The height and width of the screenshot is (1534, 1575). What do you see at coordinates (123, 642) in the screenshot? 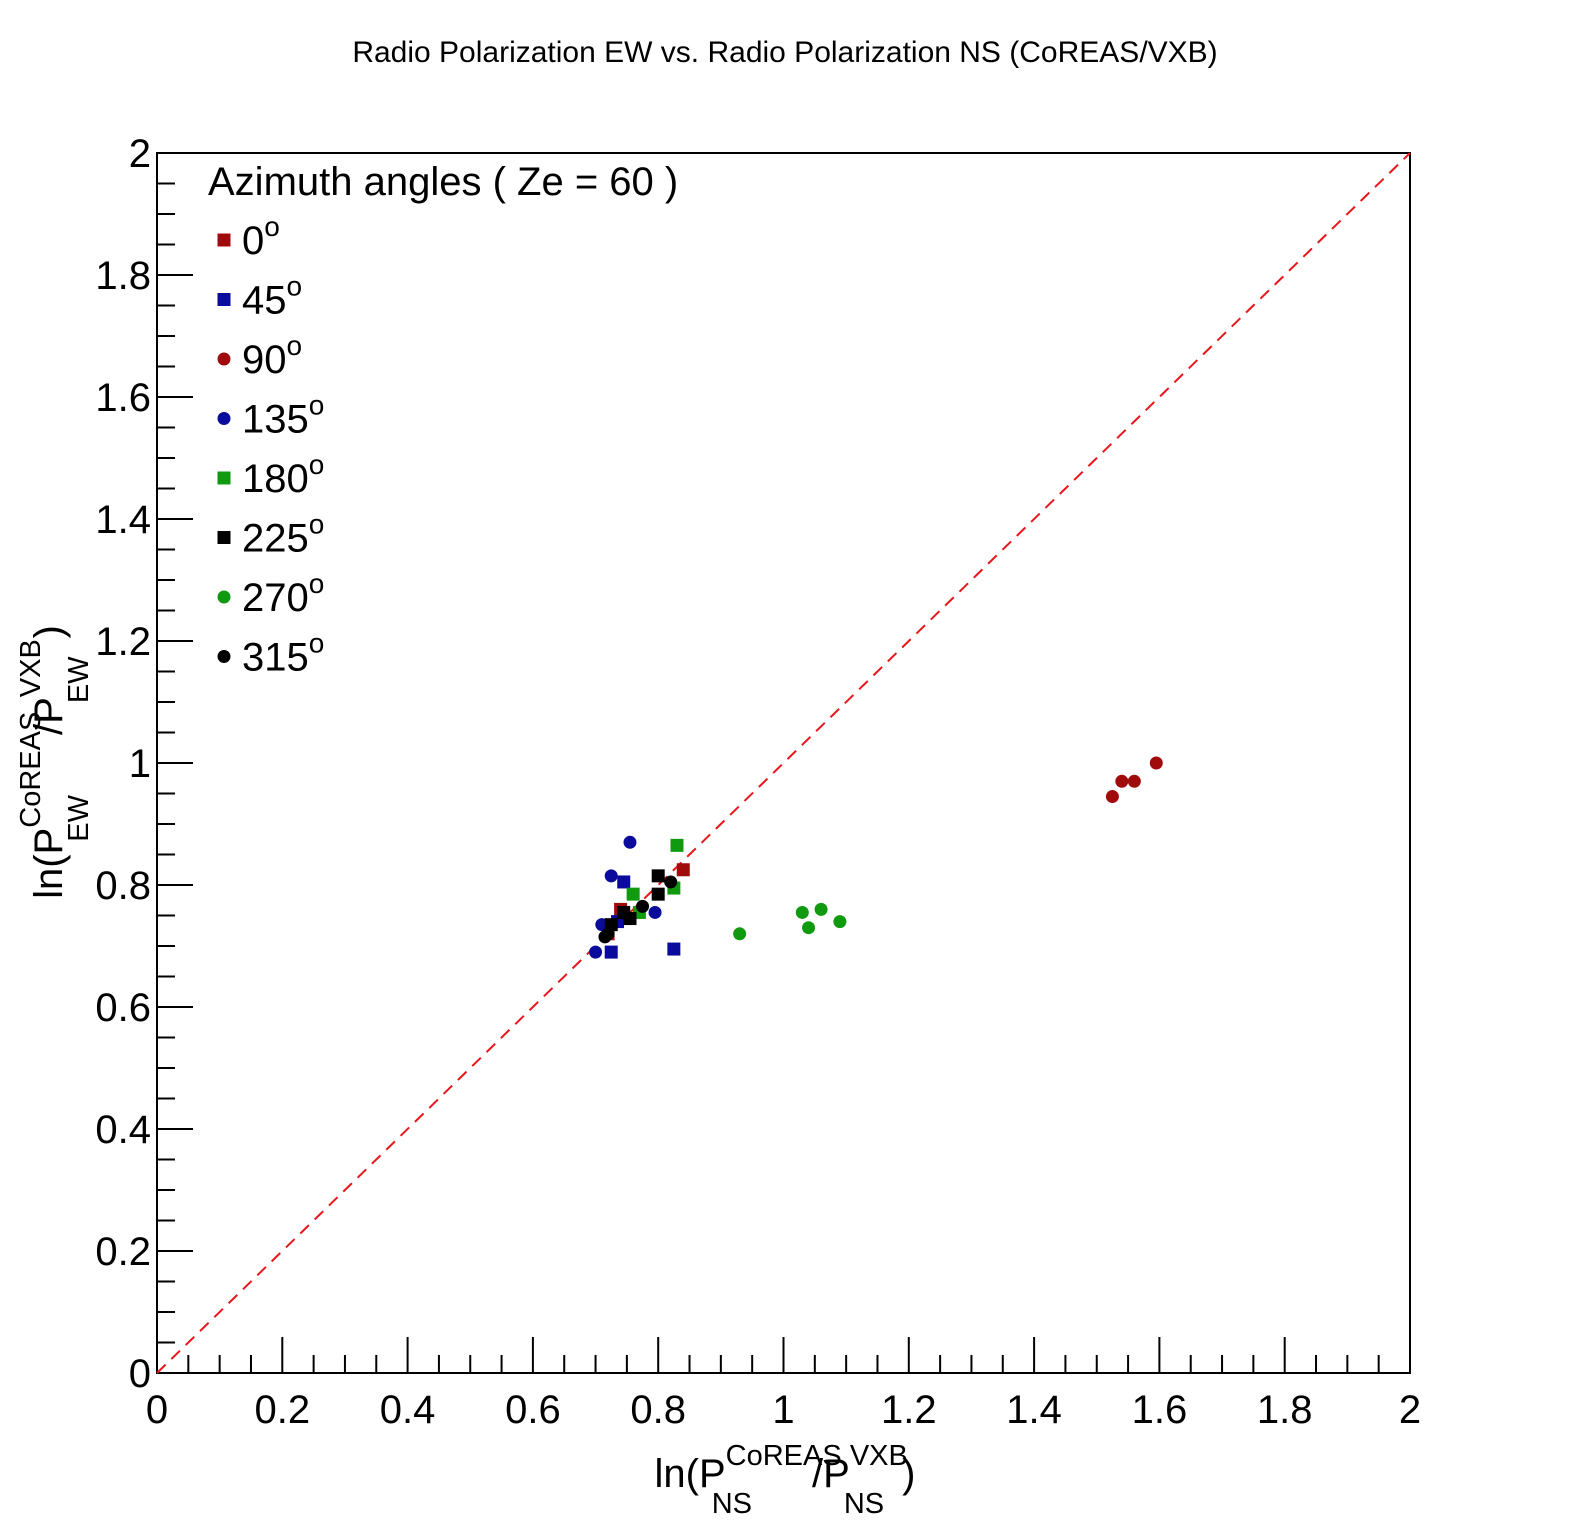
I see `y-tick-label: 1.2` at bounding box center [123, 642].